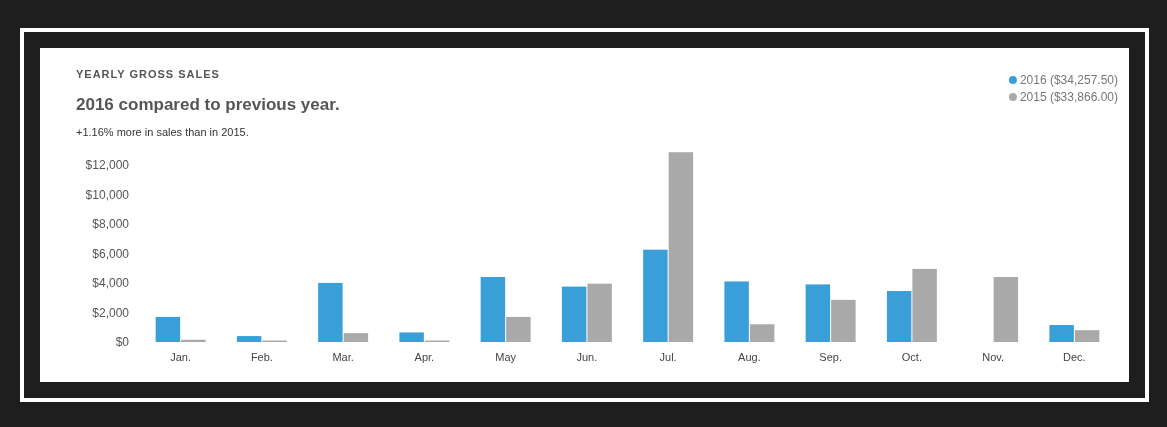 The height and width of the screenshot is (427, 1167). Describe the element at coordinates (830, 356) in the screenshot. I see `x-tick-label: Sep.` at that location.